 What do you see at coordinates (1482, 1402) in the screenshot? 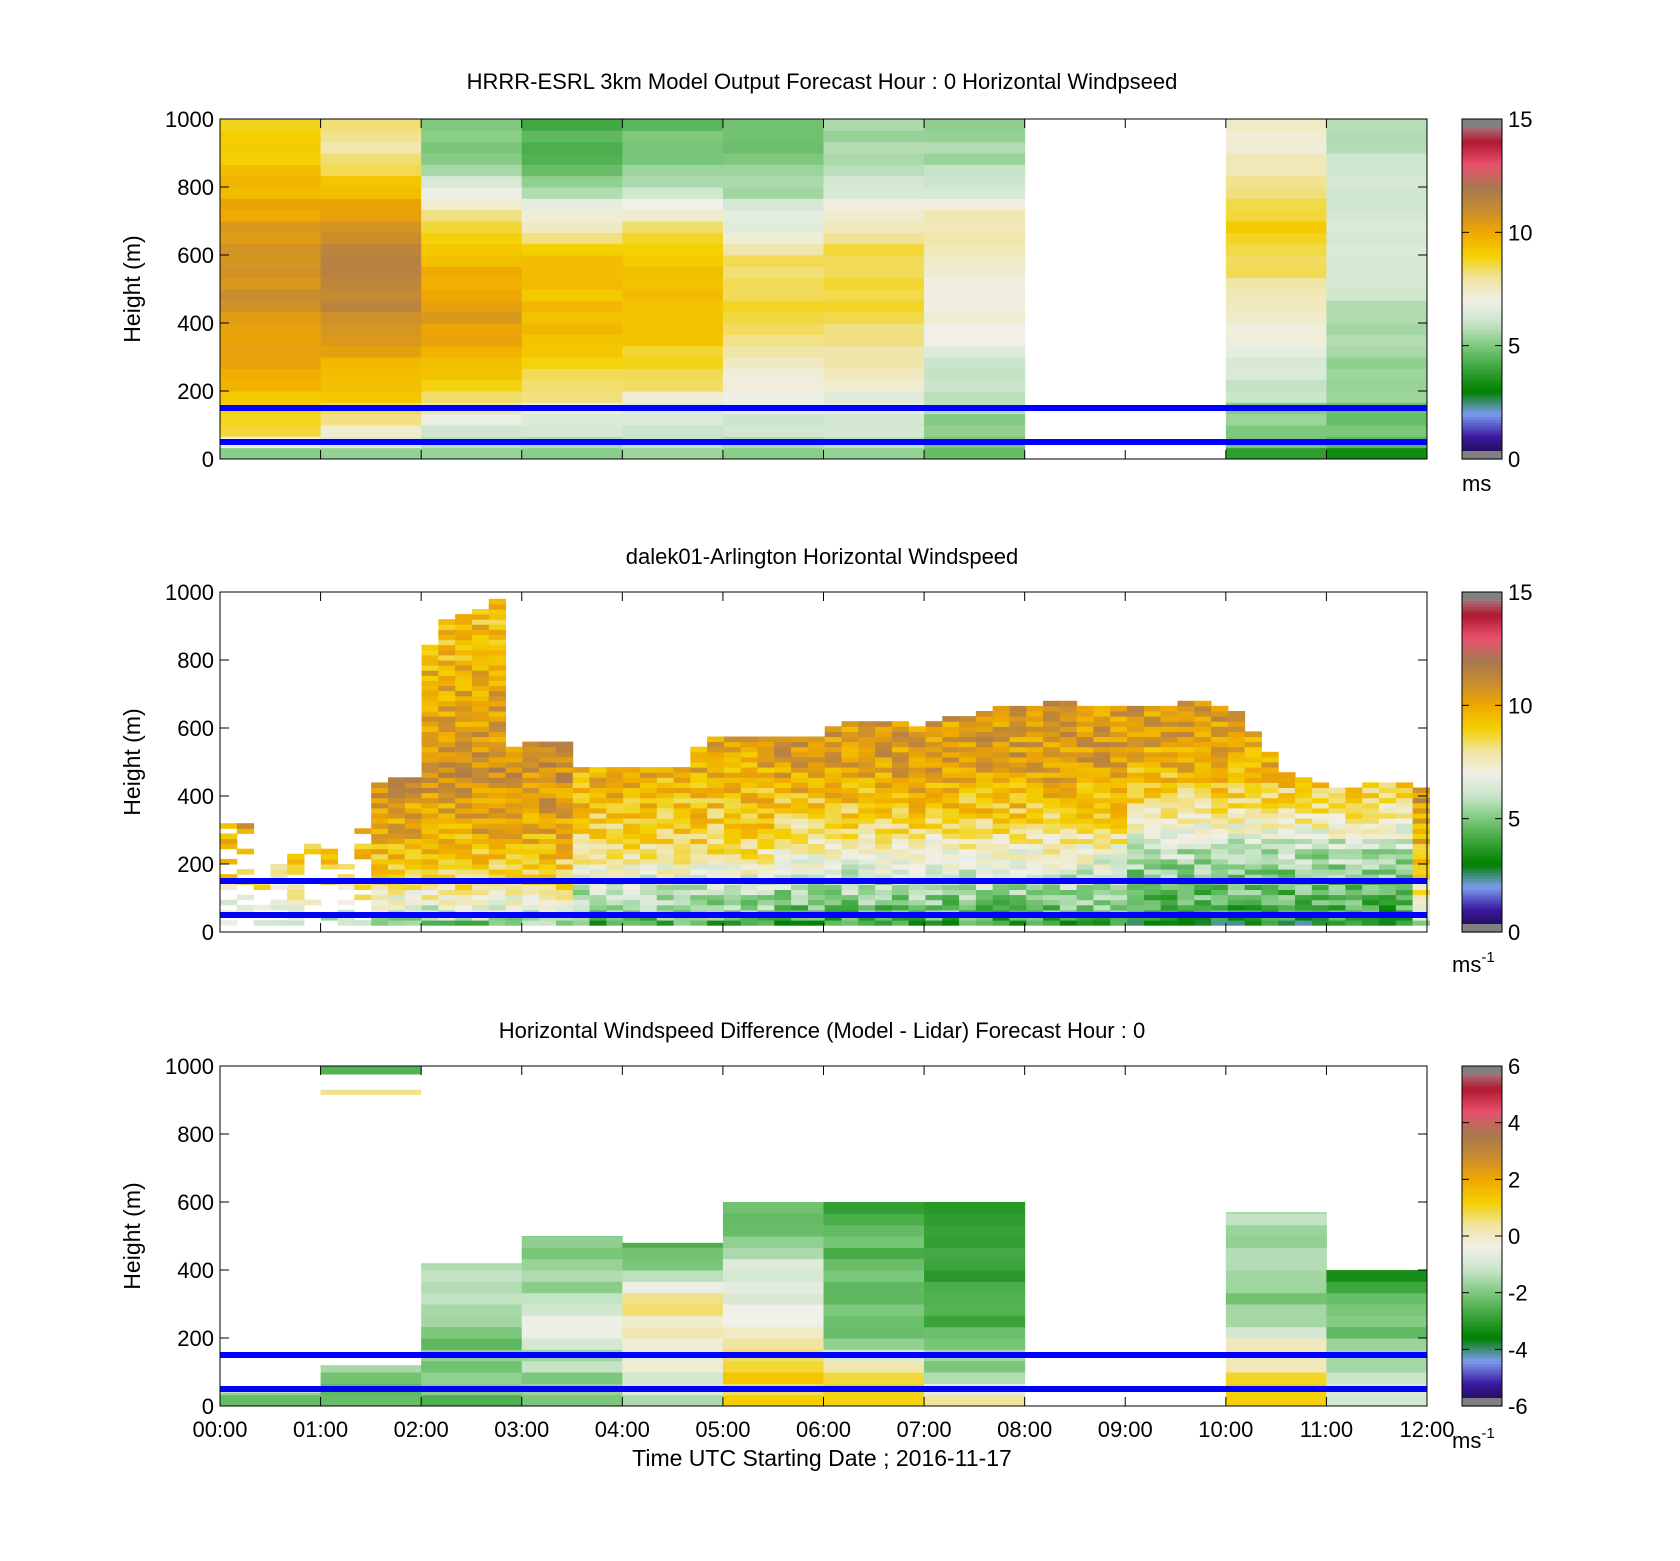
I see `colorbar-under-swatch` at bounding box center [1482, 1402].